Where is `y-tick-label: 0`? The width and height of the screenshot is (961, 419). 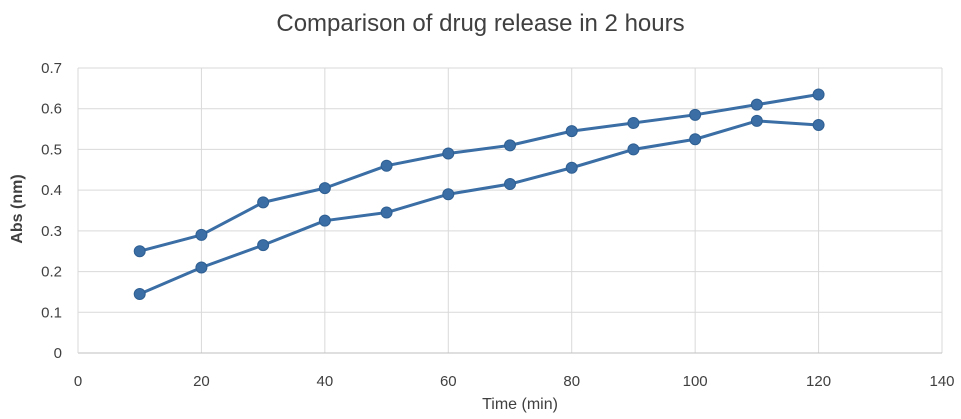 y-tick-label: 0 is located at coordinates (58, 353).